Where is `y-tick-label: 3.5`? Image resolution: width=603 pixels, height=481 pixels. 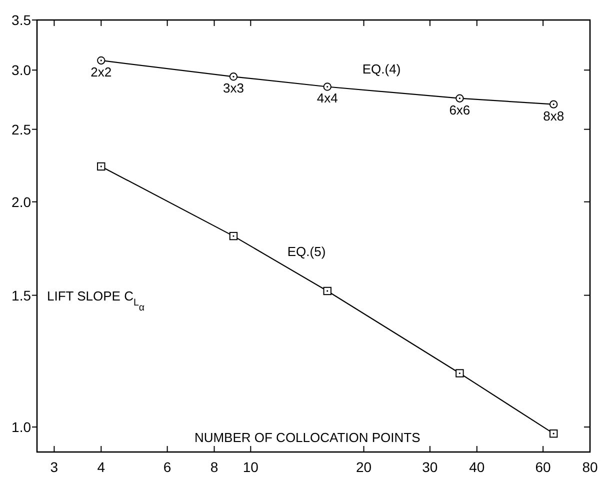 y-tick-label: 3.5 is located at coordinates (22, 20).